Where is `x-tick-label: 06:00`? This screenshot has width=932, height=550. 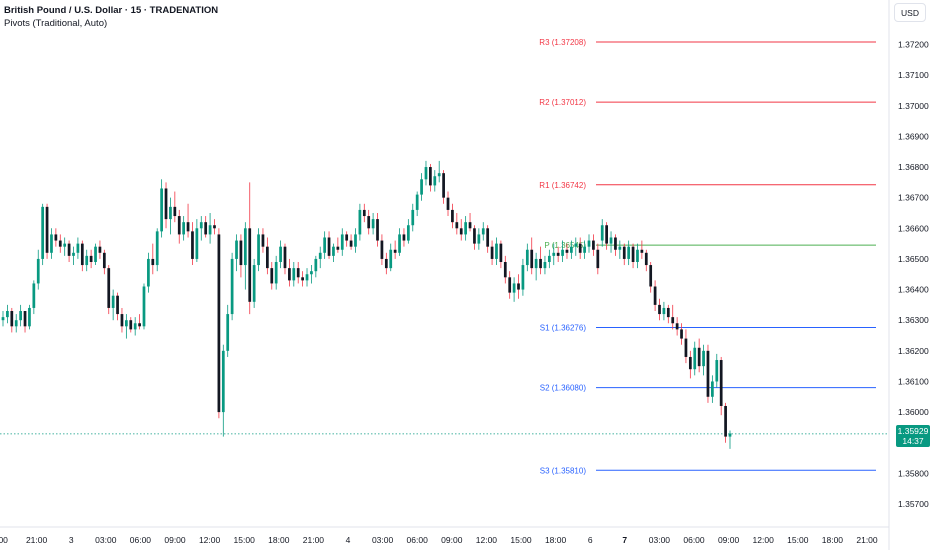 x-tick-label: 06:00 is located at coordinates (418, 540).